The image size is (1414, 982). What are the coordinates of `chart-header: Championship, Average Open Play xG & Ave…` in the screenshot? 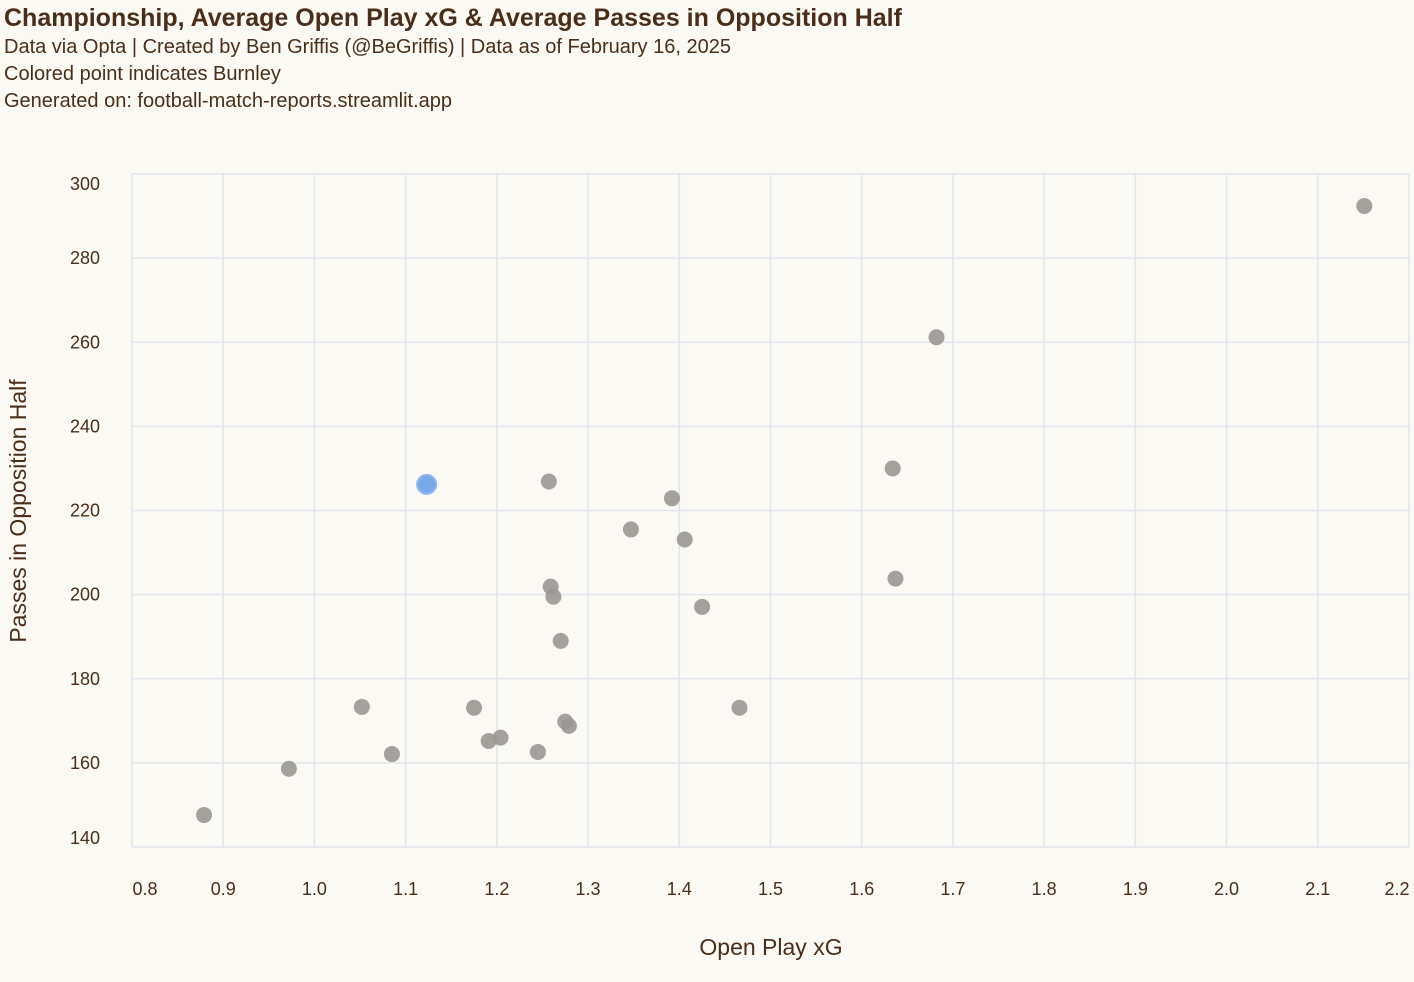 It's located at (453, 58).